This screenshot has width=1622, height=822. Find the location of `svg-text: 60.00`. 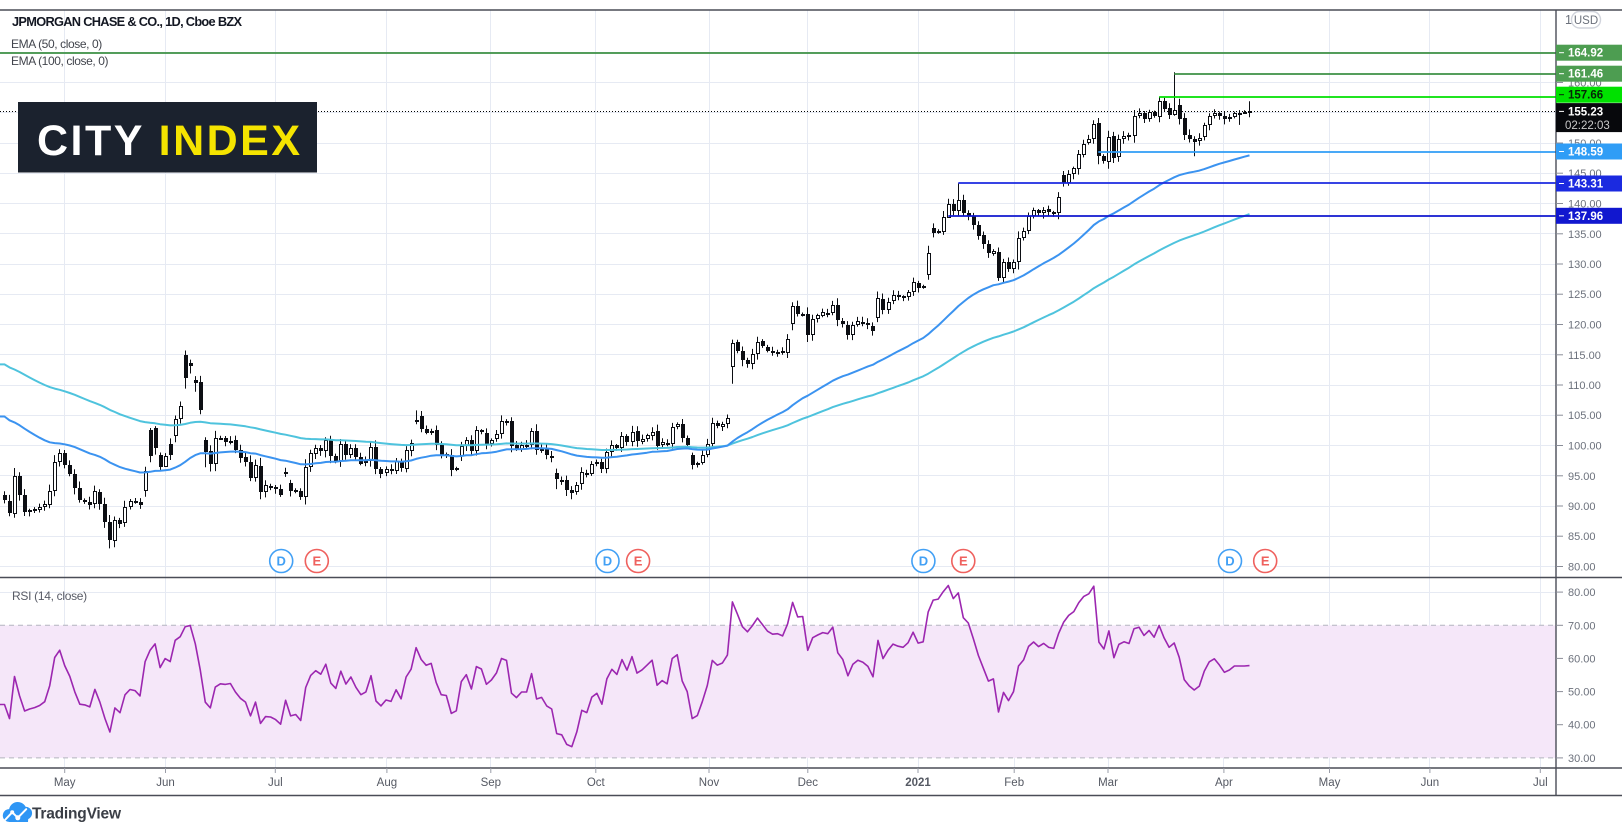

svg-text: 60.00 is located at coordinates (1582, 659).